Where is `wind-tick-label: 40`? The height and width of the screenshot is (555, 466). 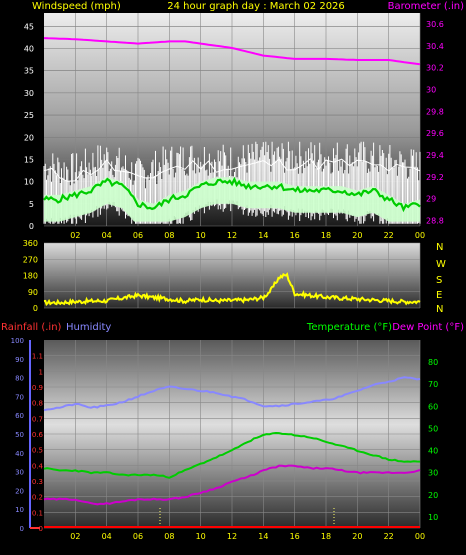
wind-tick-label: 40 is located at coordinates (29, 49).